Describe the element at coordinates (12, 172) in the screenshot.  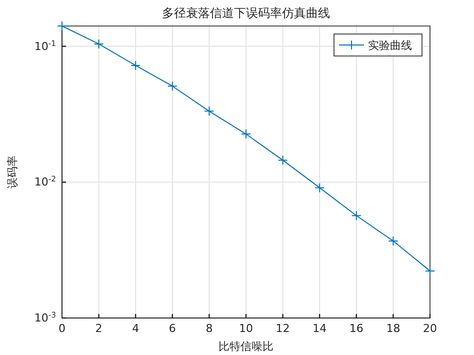
I see `y-axis-title: 误码率` at that location.